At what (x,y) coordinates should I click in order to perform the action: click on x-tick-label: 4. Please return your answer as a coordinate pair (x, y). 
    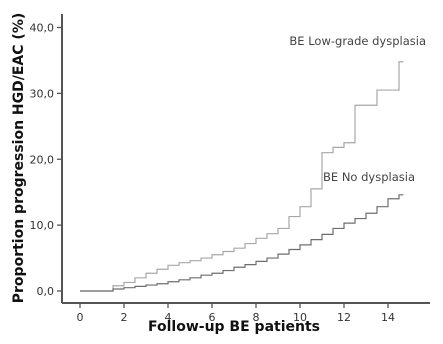
    Looking at the image, I should click on (168, 317).